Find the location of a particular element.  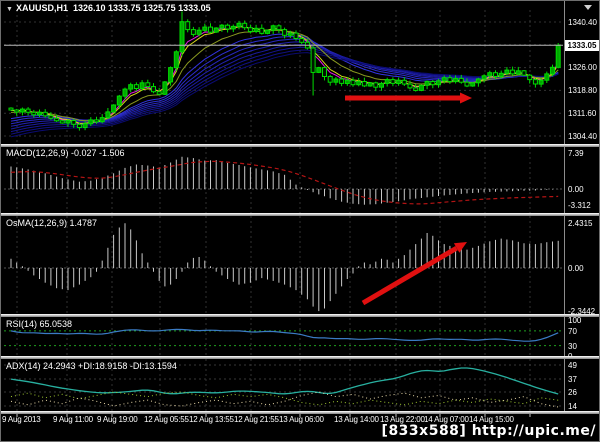

adx-main-line is located at coordinates (284, 381).